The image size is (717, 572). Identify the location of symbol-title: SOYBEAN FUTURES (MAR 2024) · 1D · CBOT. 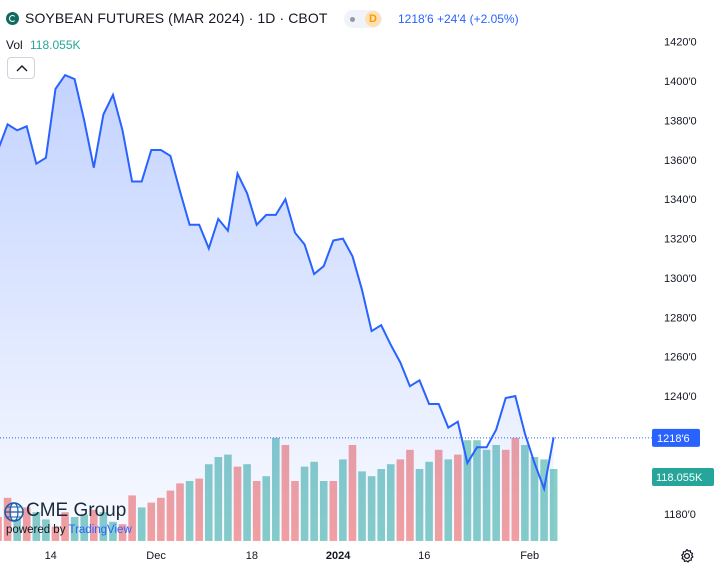
(176, 18).